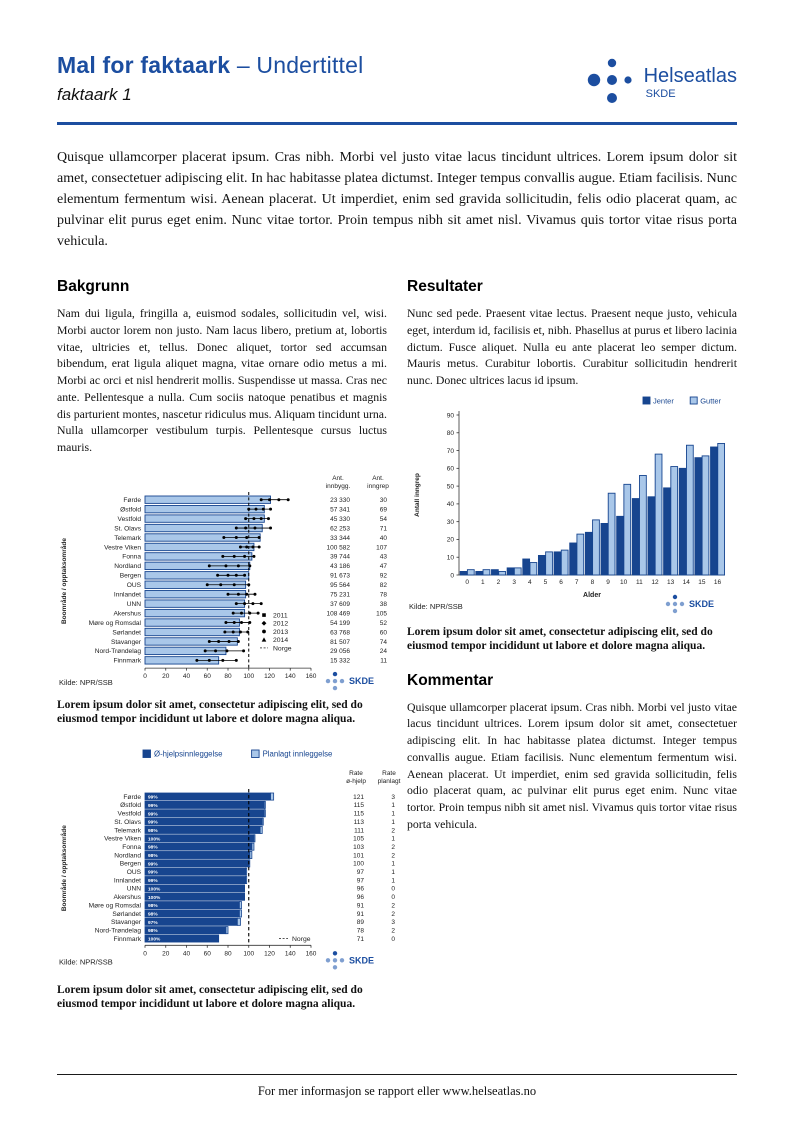  What do you see at coordinates (710, 400) in the screenshot?
I see `svg-text: Gutter` at bounding box center [710, 400].